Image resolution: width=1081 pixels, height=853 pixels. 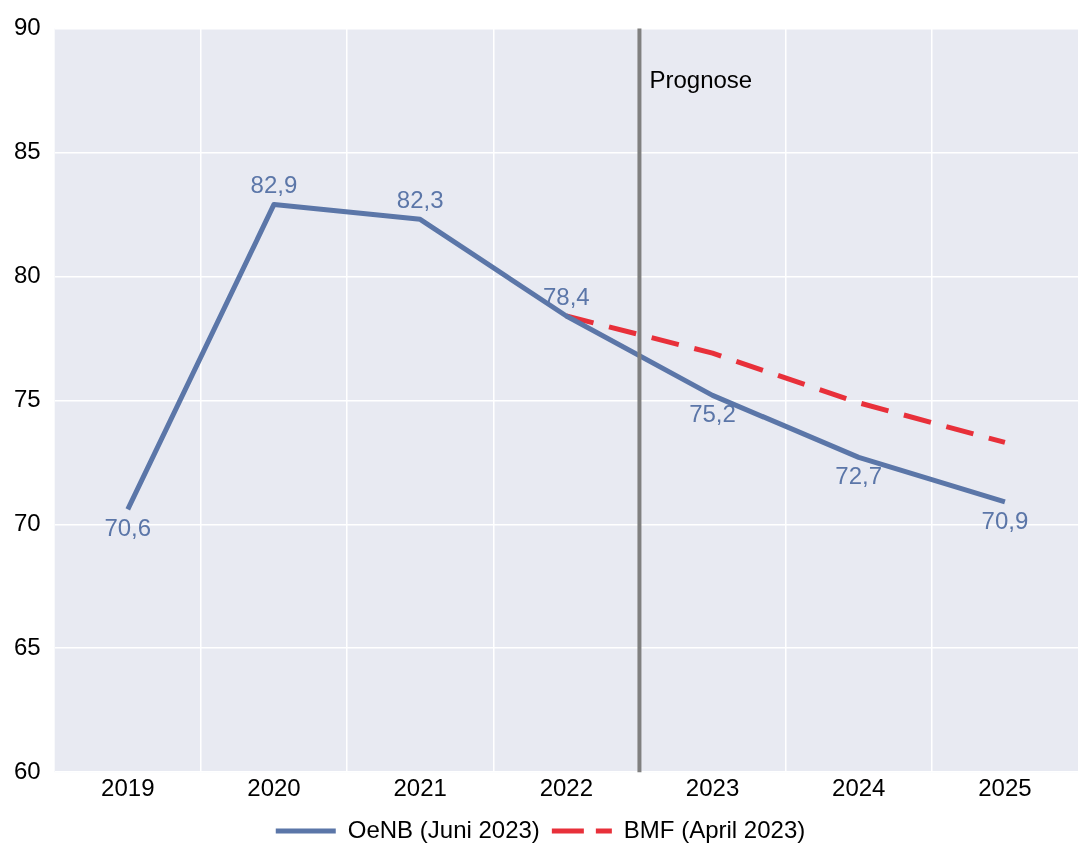 What do you see at coordinates (274, 185) in the screenshot?
I see `data-label: 82,9` at bounding box center [274, 185].